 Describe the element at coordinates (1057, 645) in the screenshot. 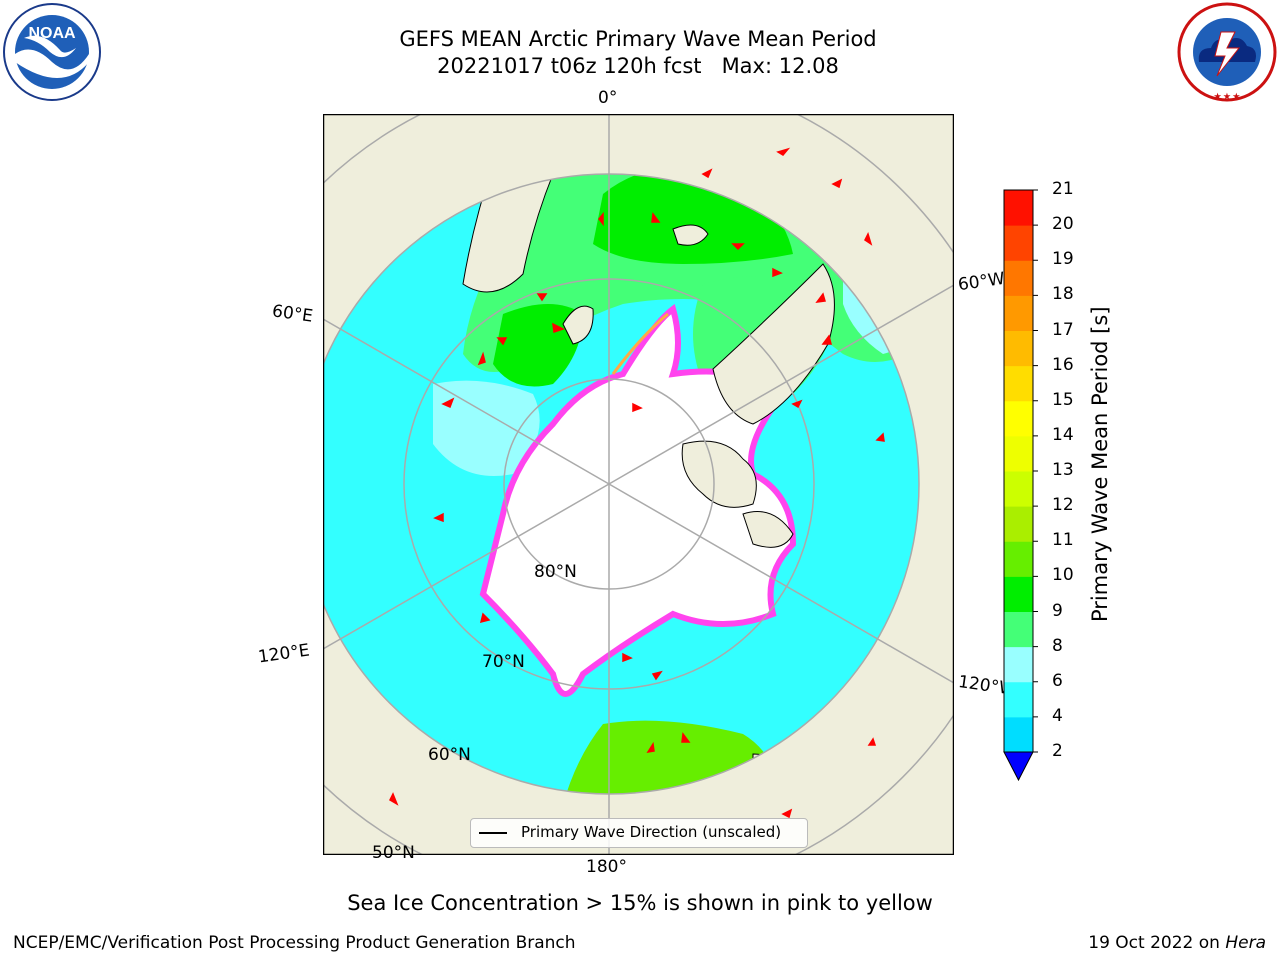

I see `colorbar-tick-label: 8` at that location.